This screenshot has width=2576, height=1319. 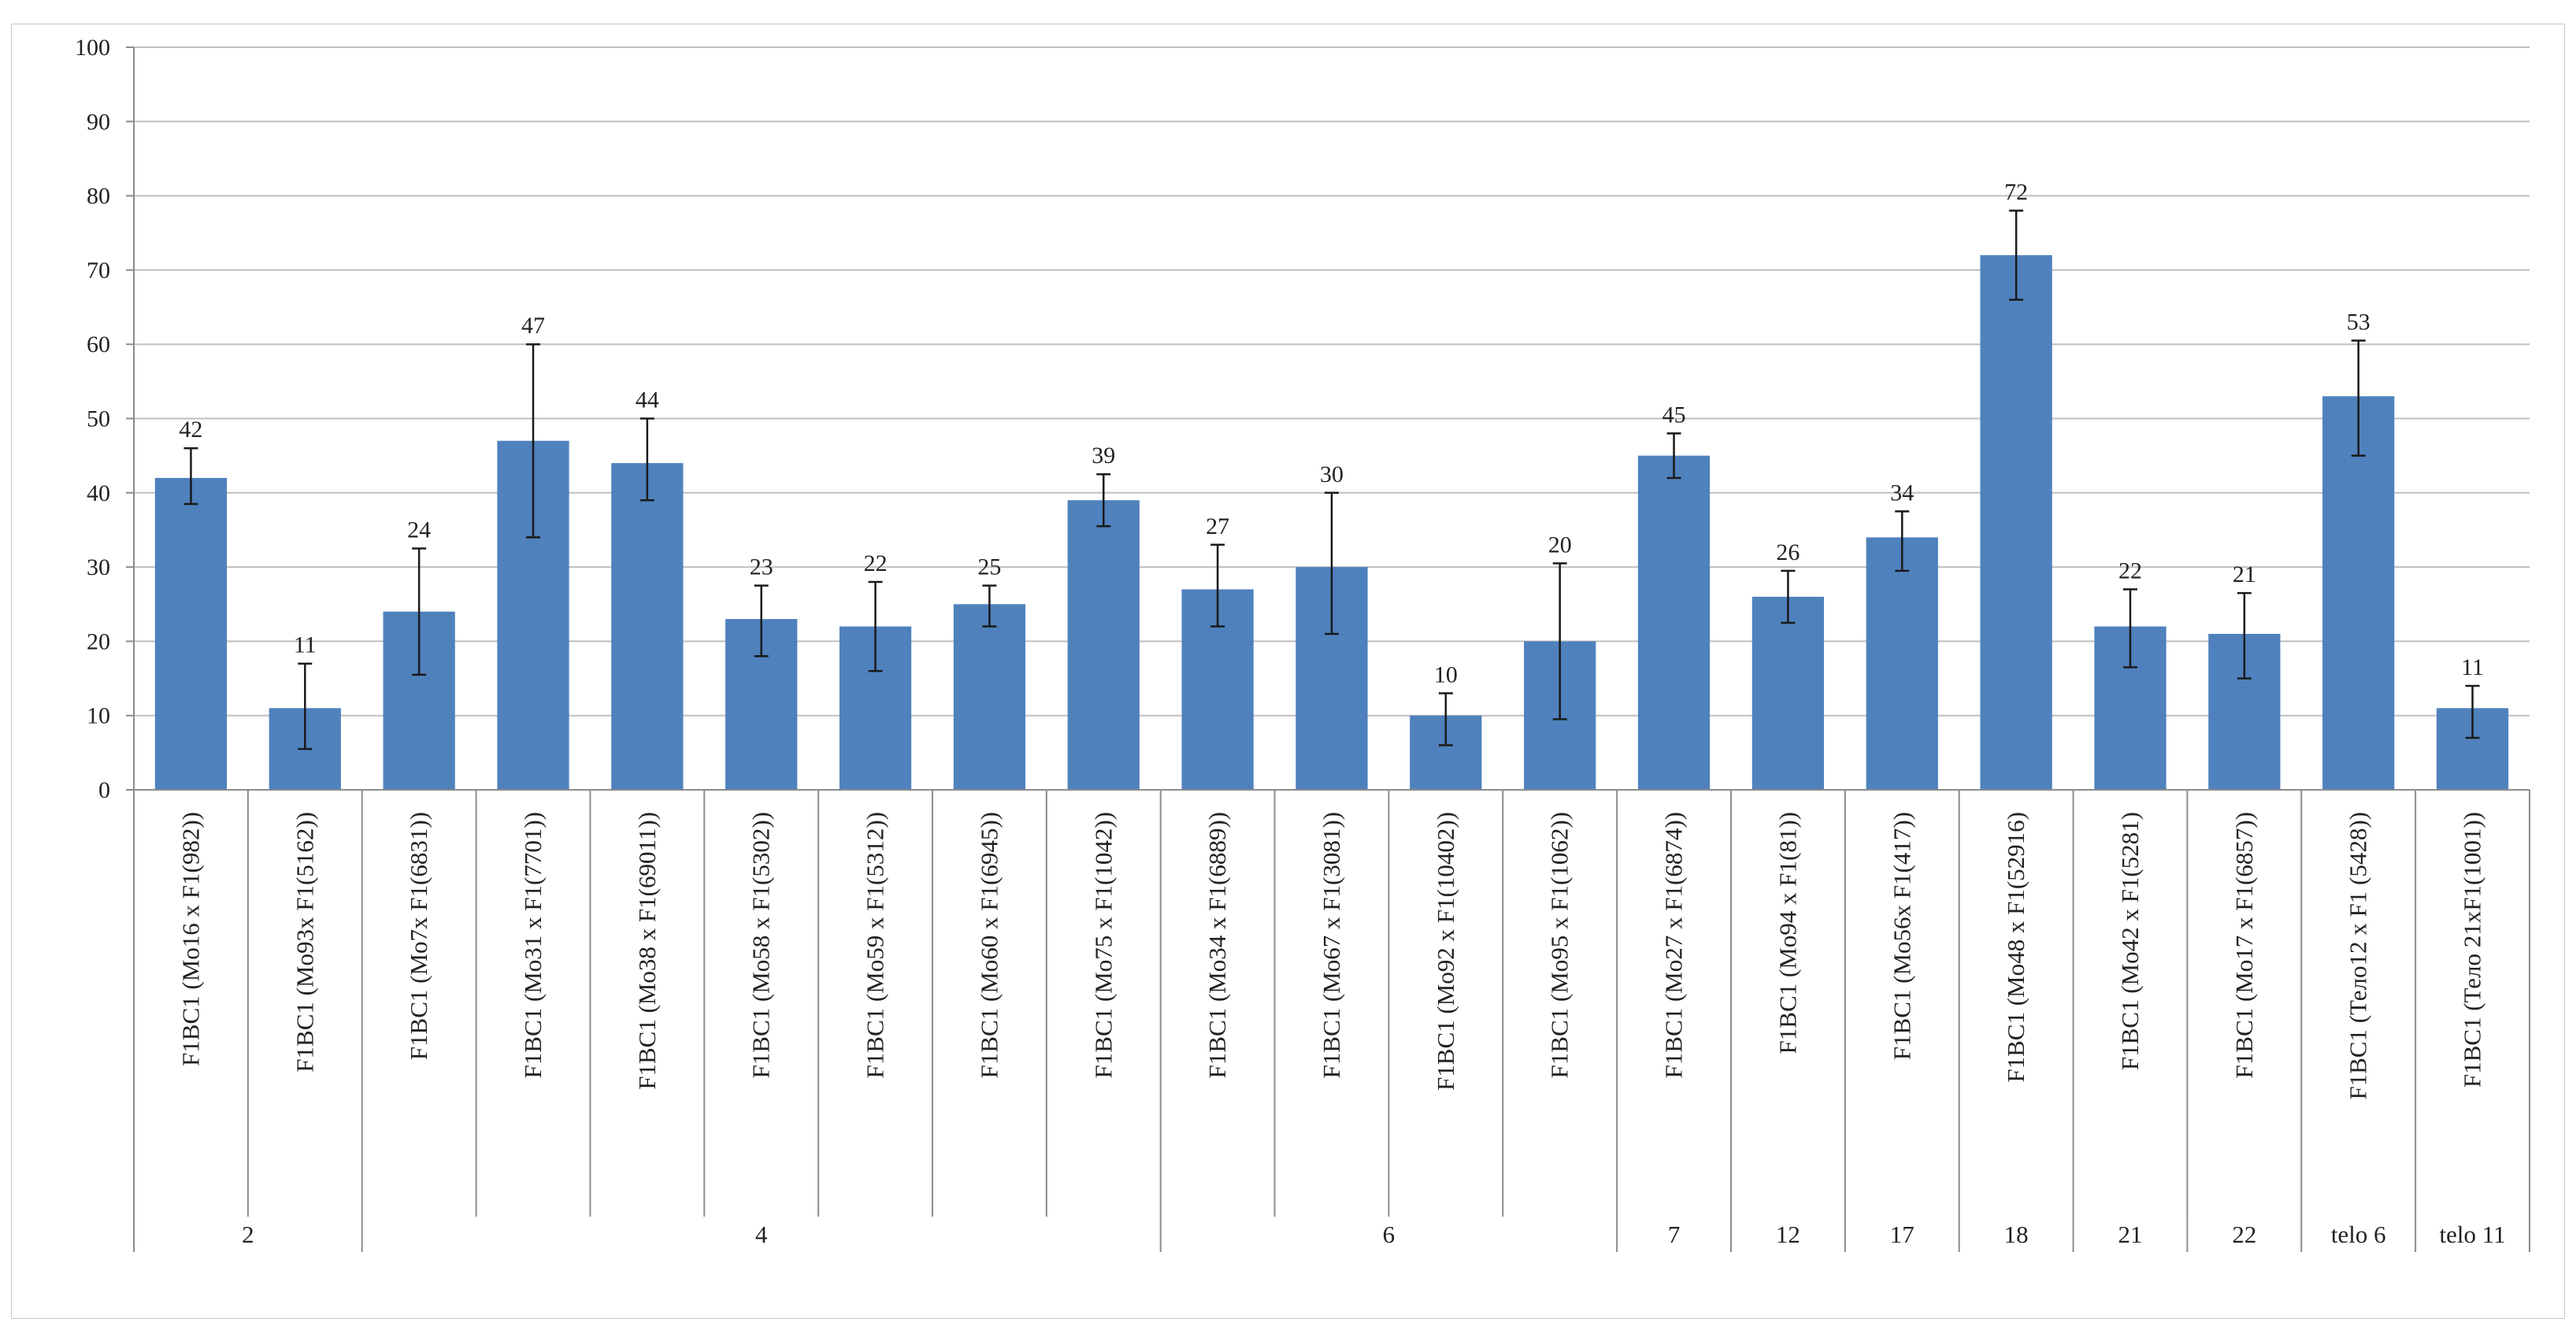 What do you see at coordinates (1788, 1234) in the screenshot?
I see `group-label: 12` at bounding box center [1788, 1234].